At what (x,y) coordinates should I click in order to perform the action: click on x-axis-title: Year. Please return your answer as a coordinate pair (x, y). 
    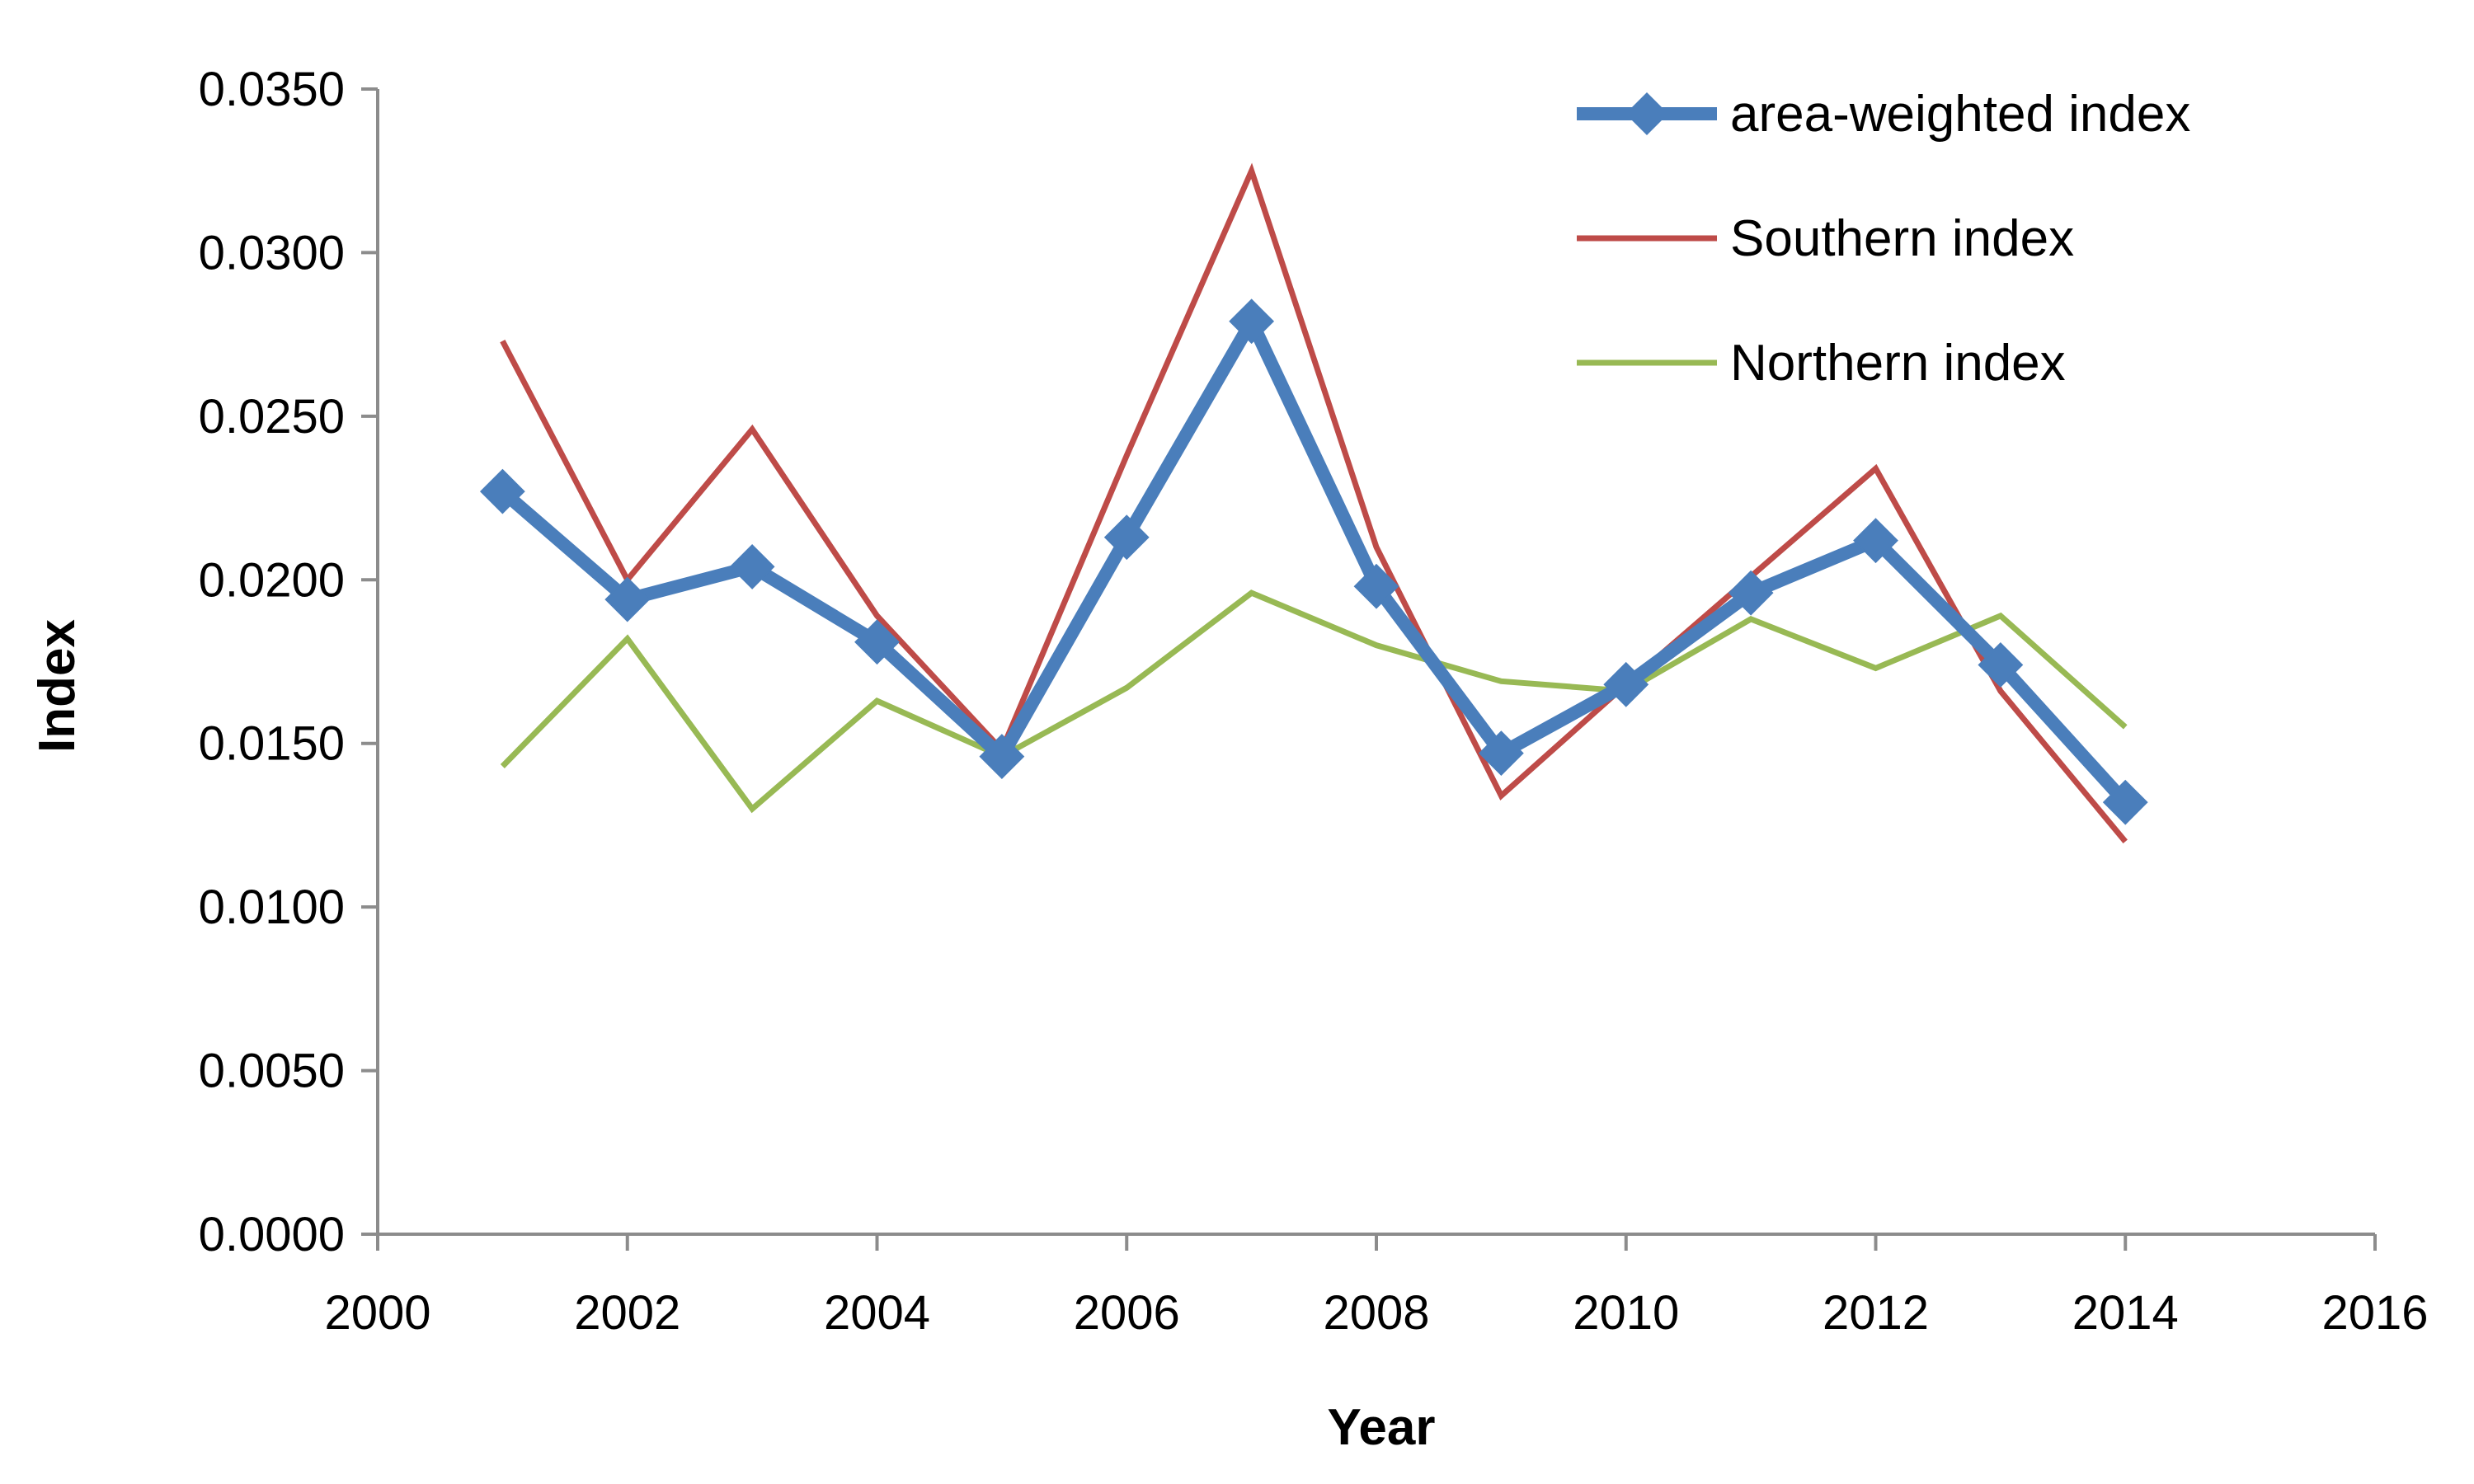
    Looking at the image, I should click on (1381, 1427).